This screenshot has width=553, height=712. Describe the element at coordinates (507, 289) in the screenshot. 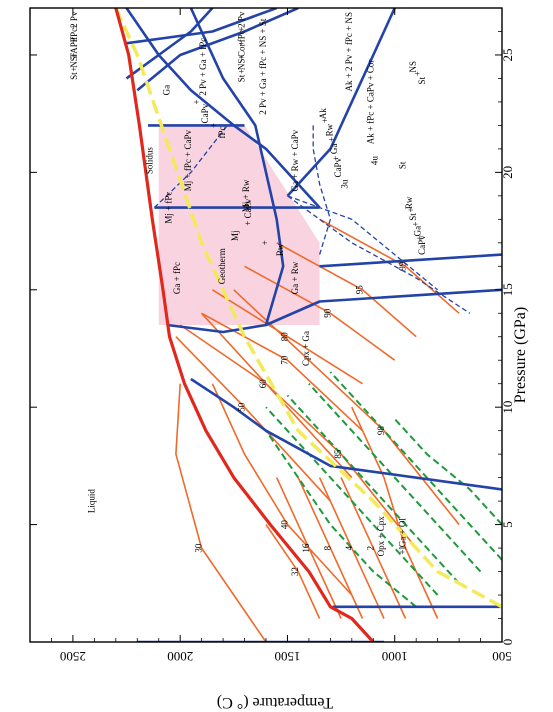

I see `x-tick-label-3: 15` at that location.